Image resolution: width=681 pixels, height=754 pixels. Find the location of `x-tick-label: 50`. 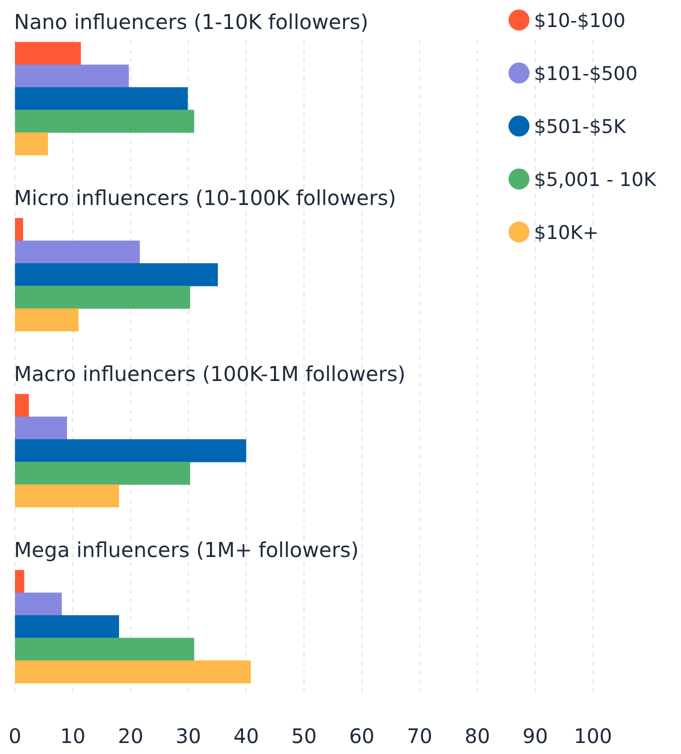

x-tick-label: 50 is located at coordinates (304, 736).